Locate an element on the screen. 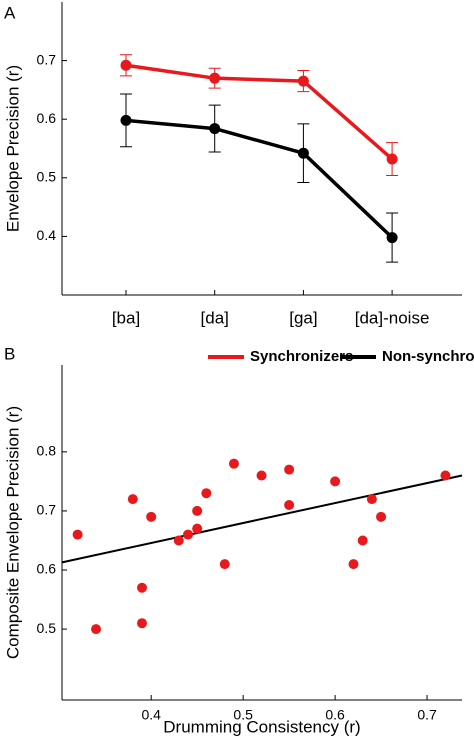 The image size is (474, 740). x-tick-label: 0.7 is located at coordinates (427, 715).